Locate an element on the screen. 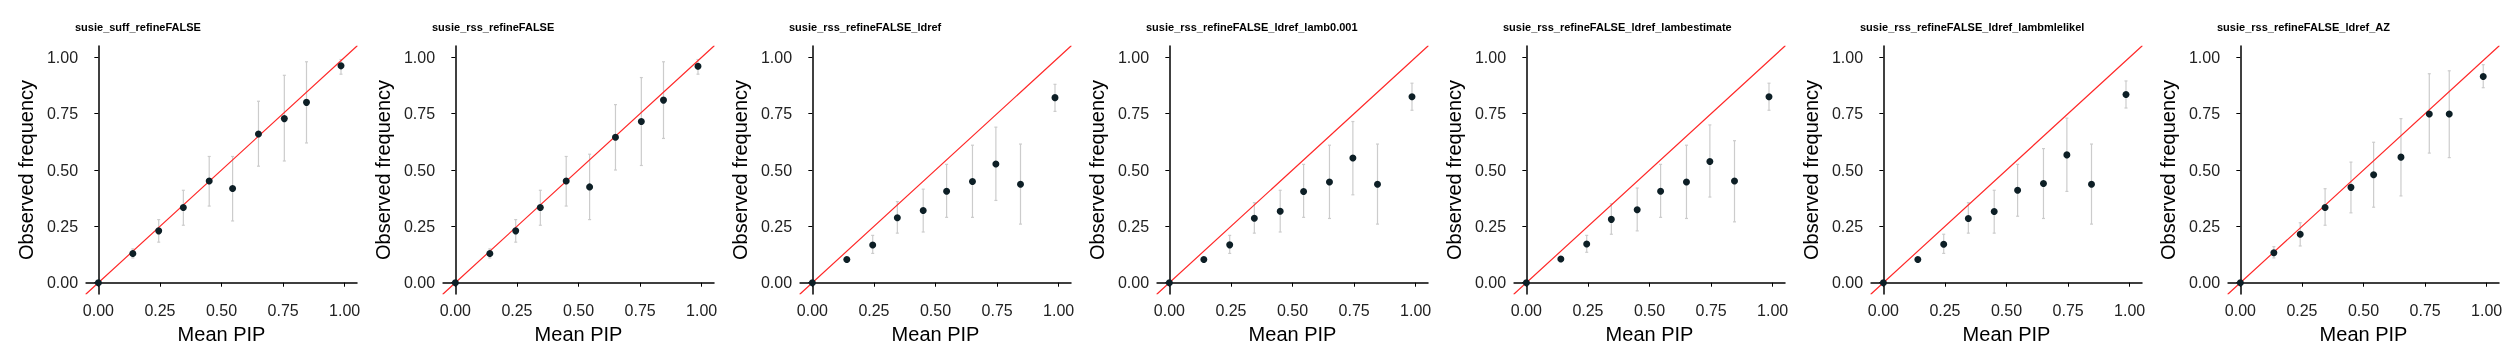  chart-title: susie_rss_refineFALSE_ldref is located at coordinates (865, 26).